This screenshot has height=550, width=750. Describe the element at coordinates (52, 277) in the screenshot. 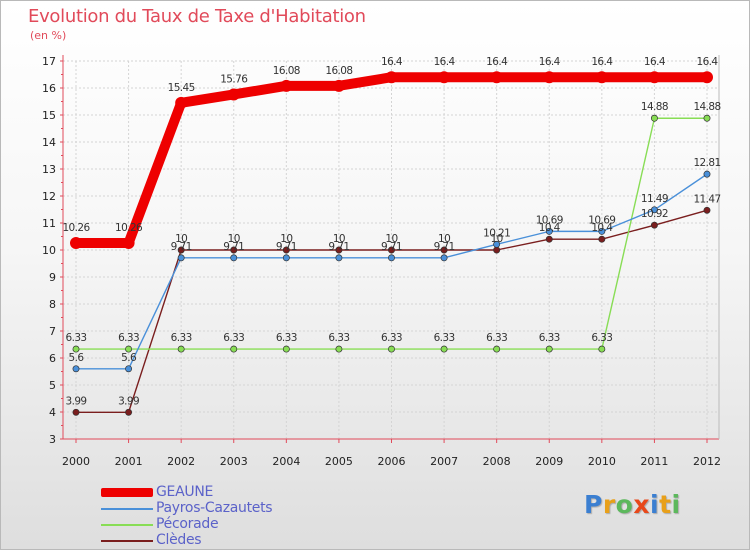

I see `y-tick-label: 9` at that location.